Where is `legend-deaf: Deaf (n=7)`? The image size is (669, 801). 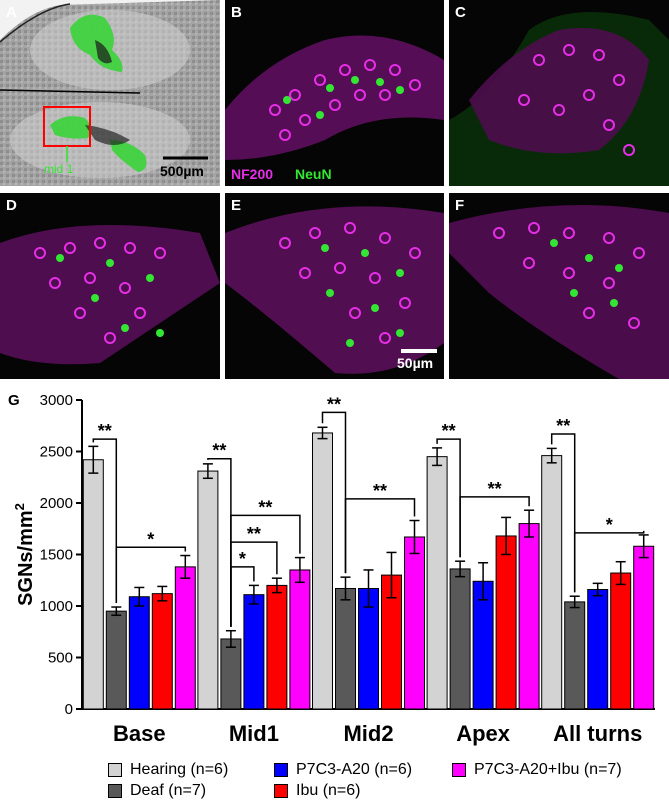 legend-deaf: Deaf (n=7) is located at coordinates (157, 791).